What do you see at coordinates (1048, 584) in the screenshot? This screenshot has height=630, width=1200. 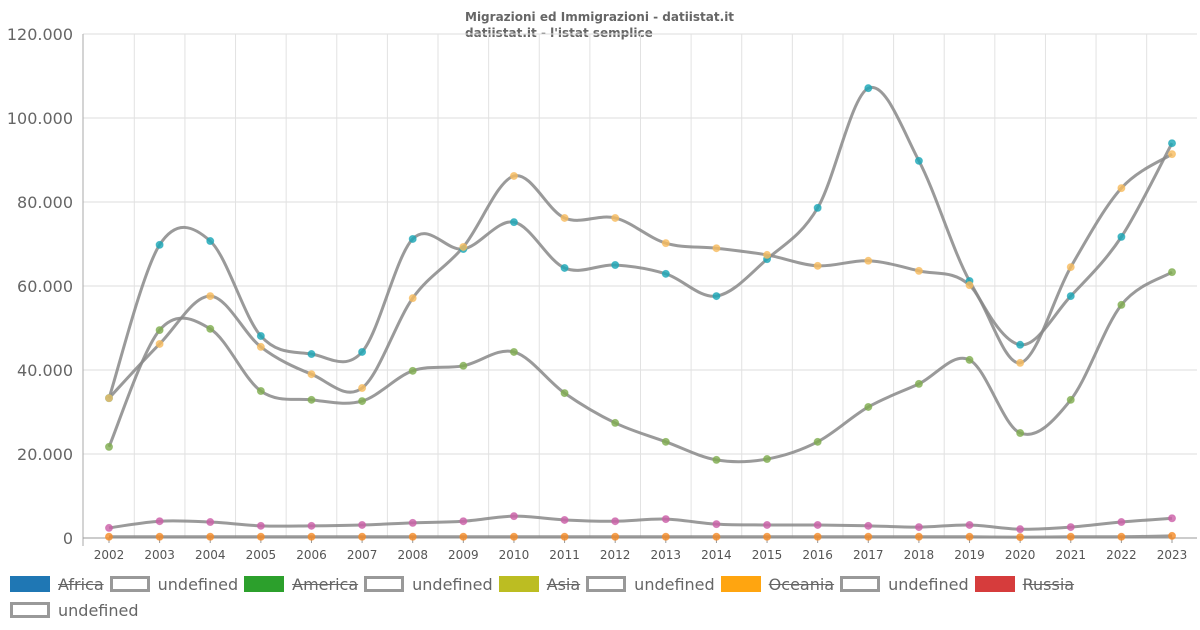 I see `legend-label: Russia` at bounding box center [1048, 584].